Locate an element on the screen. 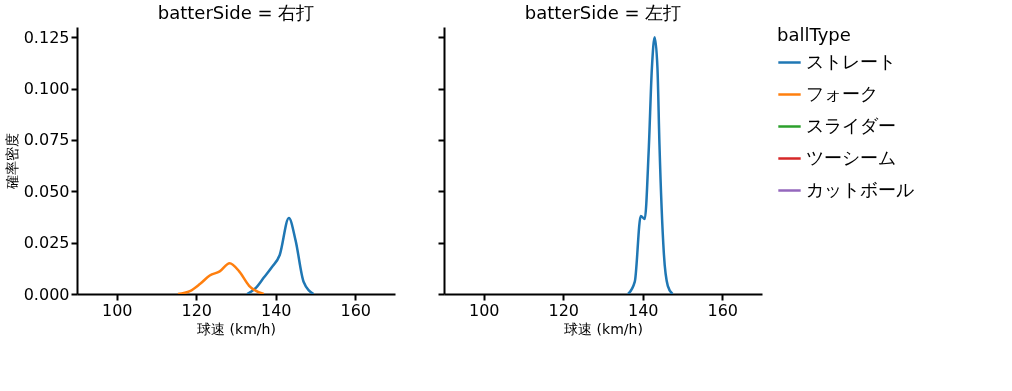 This screenshot has height=391, width=1012. y-tick-label: 0.050 is located at coordinates (46, 191).